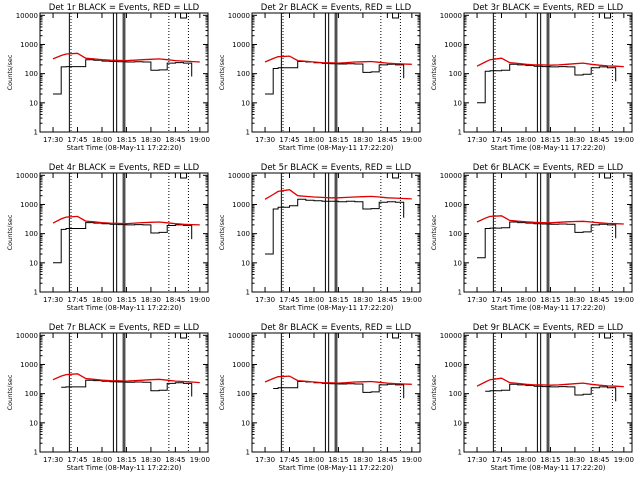 The image size is (640, 480). I want to click on panel-title: Det 7r BLACK = Events, RED = LLD, so click(124, 328).